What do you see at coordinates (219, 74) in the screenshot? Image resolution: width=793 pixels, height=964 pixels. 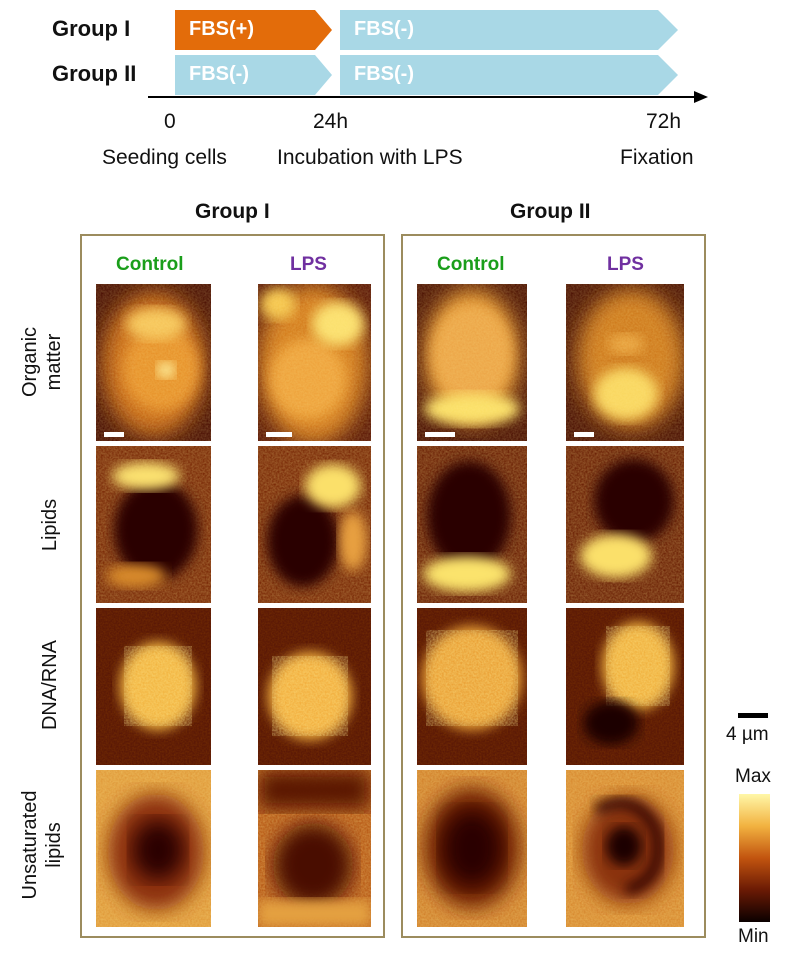 I see `g2-fbs-minus-label-1: FBS(-)` at bounding box center [219, 74].